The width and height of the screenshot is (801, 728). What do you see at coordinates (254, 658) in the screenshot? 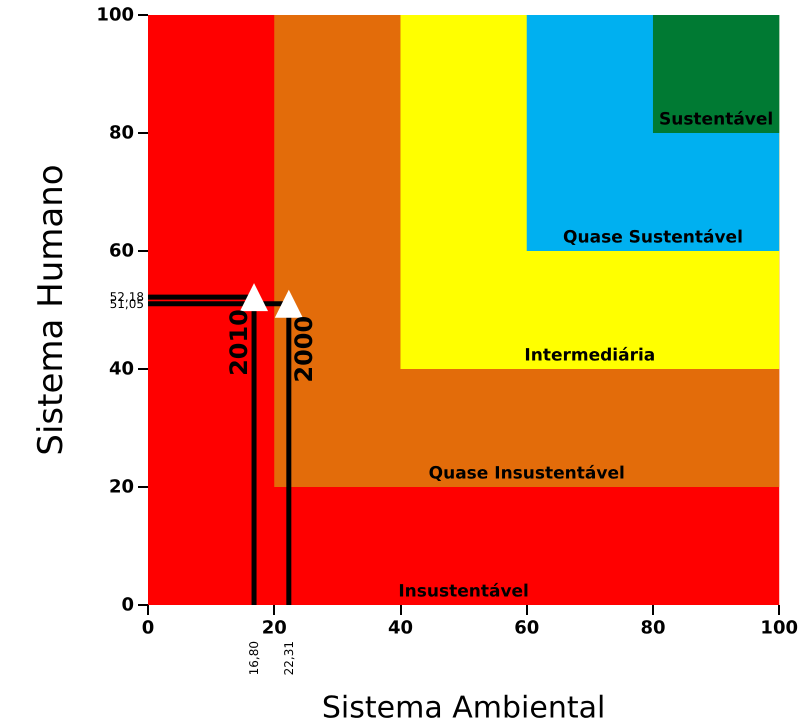
I see `annotation: 16,80` at bounding box center [254, 658].